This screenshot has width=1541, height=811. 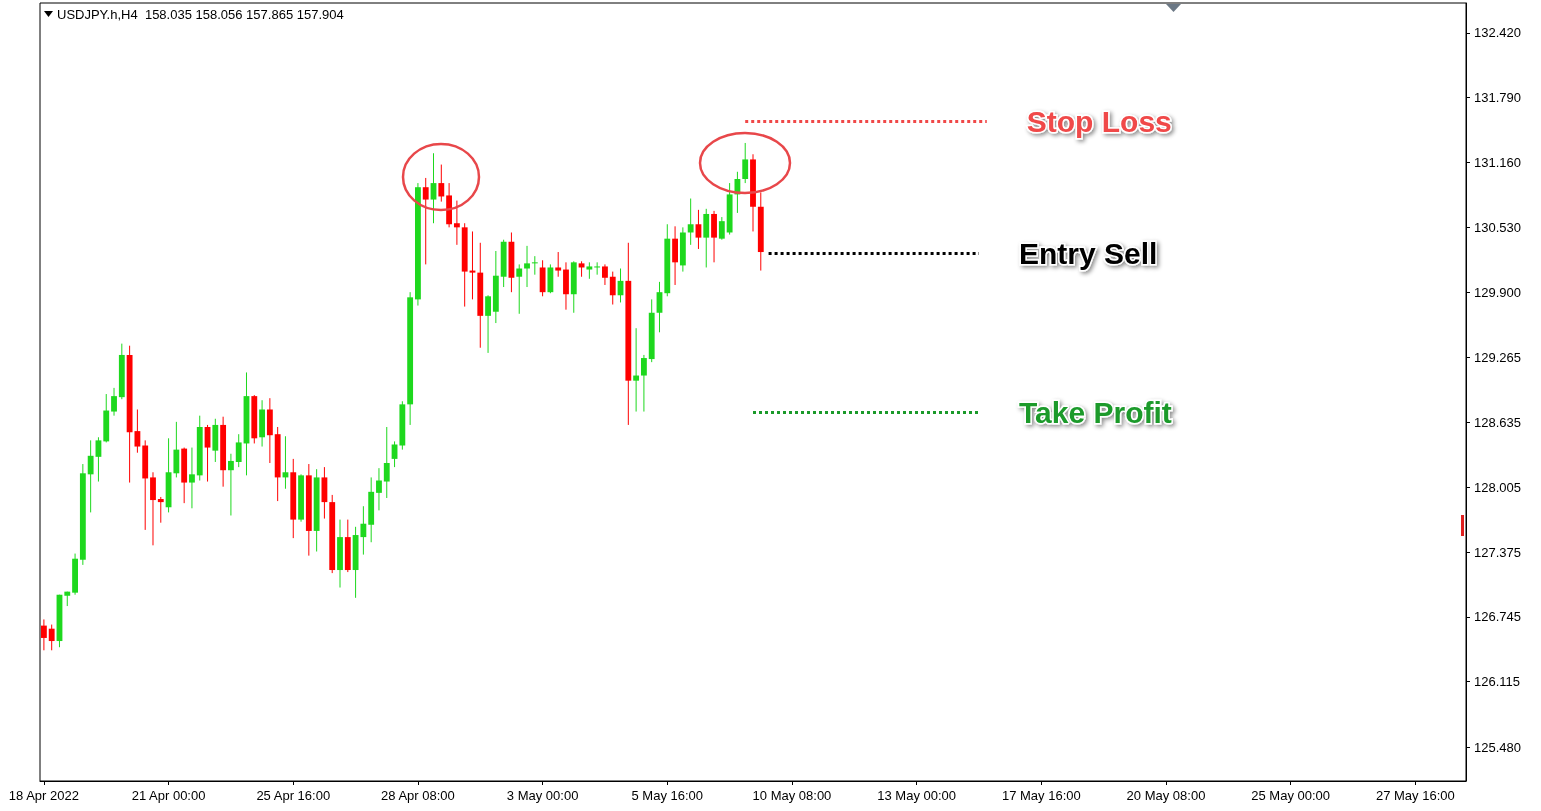 I want to click on x-tick-label: 13 May 00:00, so click(x=917, y=795).